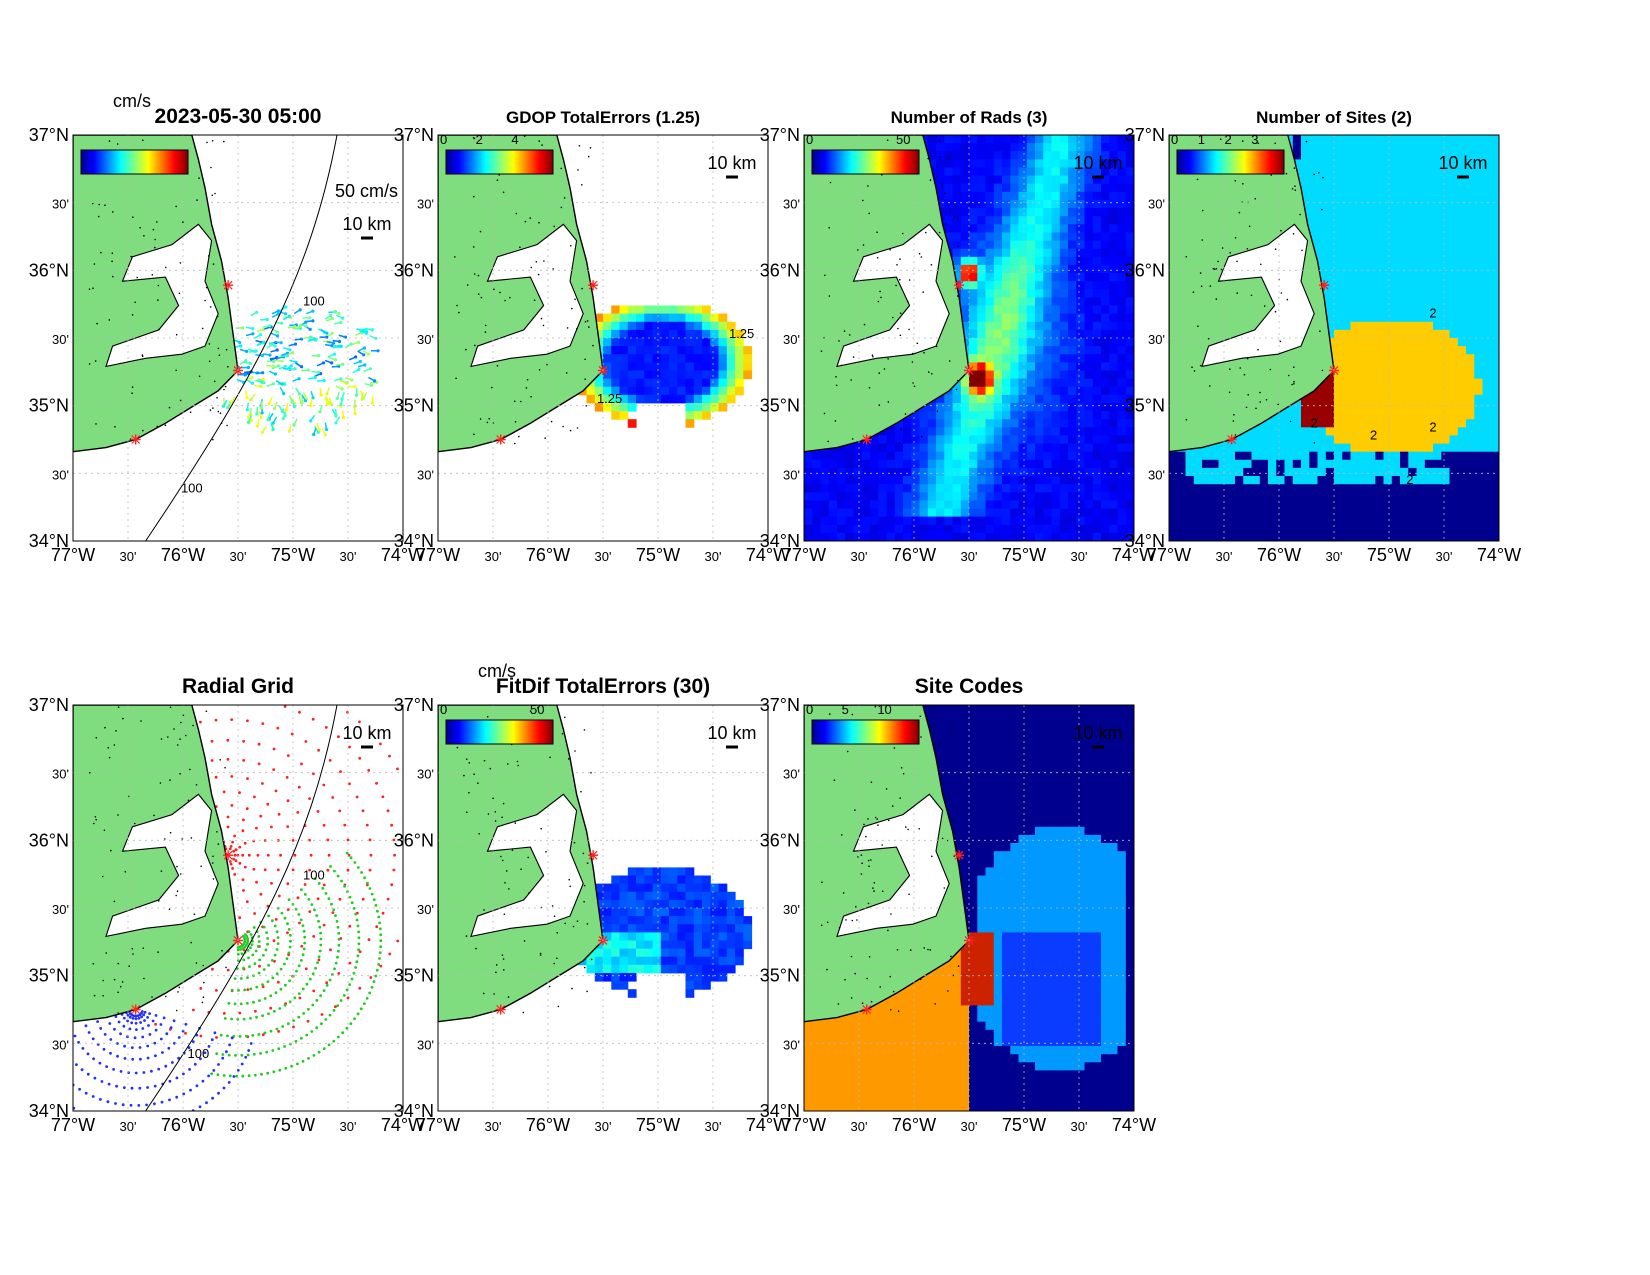  What do you see at coordinates (1334, 117) in the screenshot?
I see `panel-title: Number of Sites (2)` at bounding box center [1334, 117].